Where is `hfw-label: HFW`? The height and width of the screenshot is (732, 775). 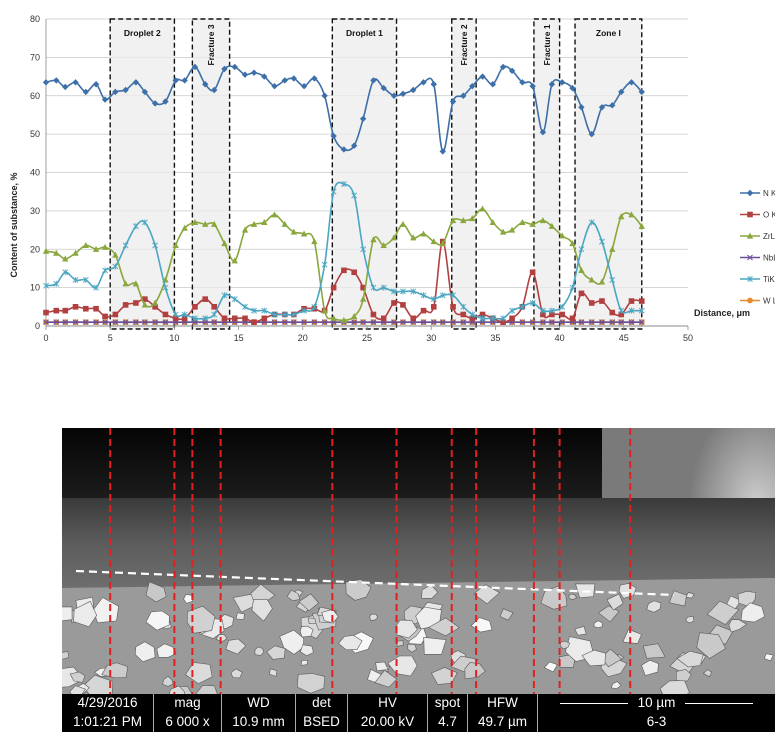
hfw-label: HFW is located at coordinates (502, 702).